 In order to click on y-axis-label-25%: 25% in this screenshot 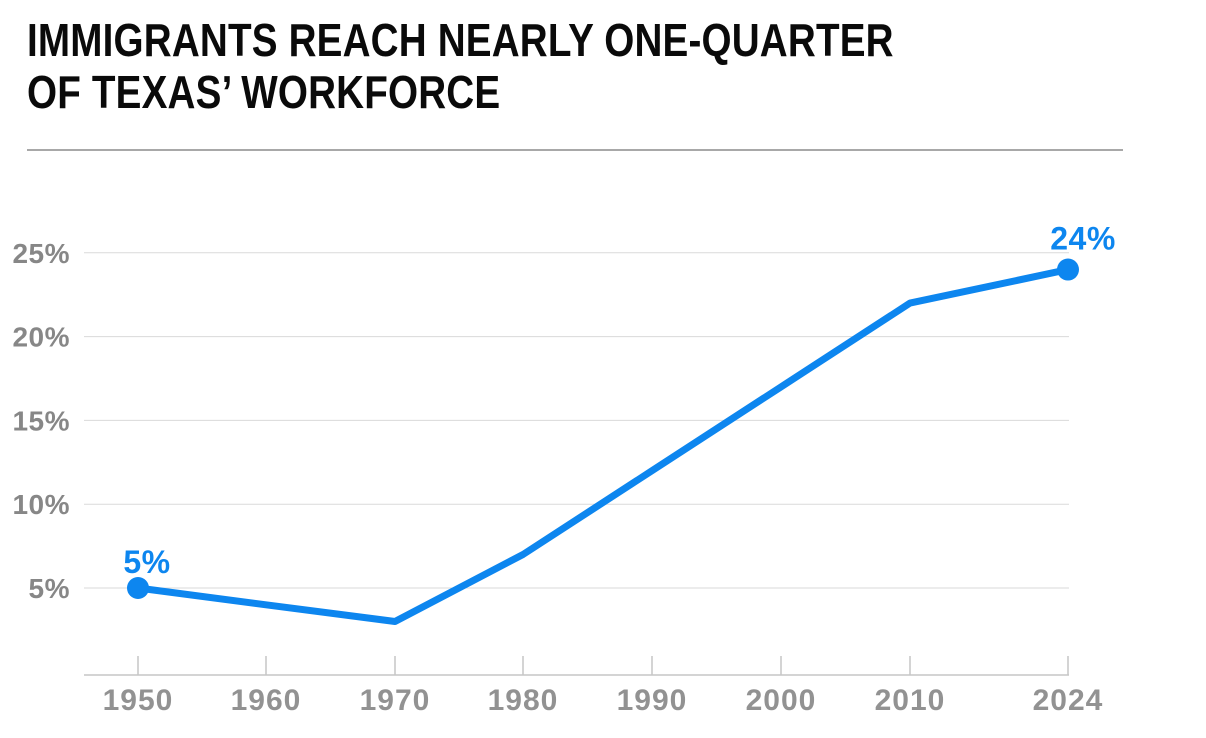, I will do `click(41, 253)`.